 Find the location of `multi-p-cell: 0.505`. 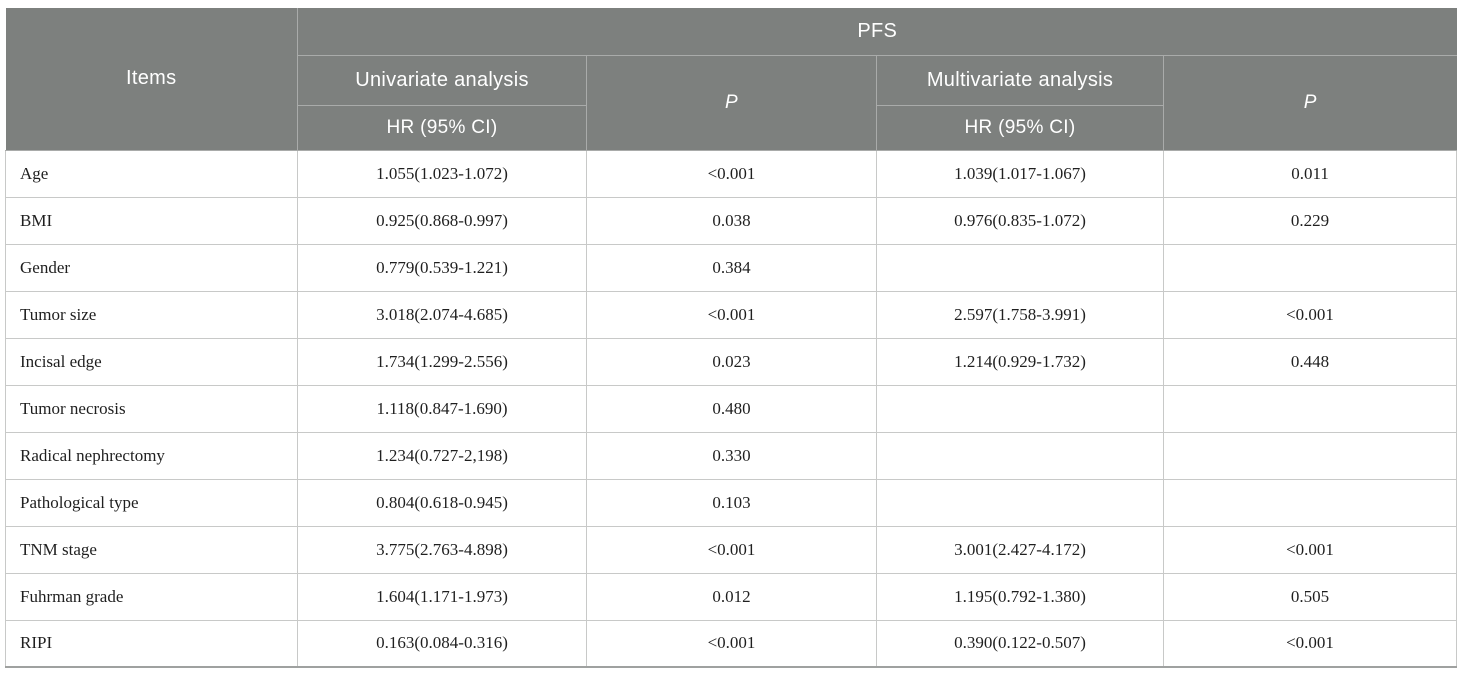

multi-p-cell: 0.505 is located at coordinates (1310, 596).